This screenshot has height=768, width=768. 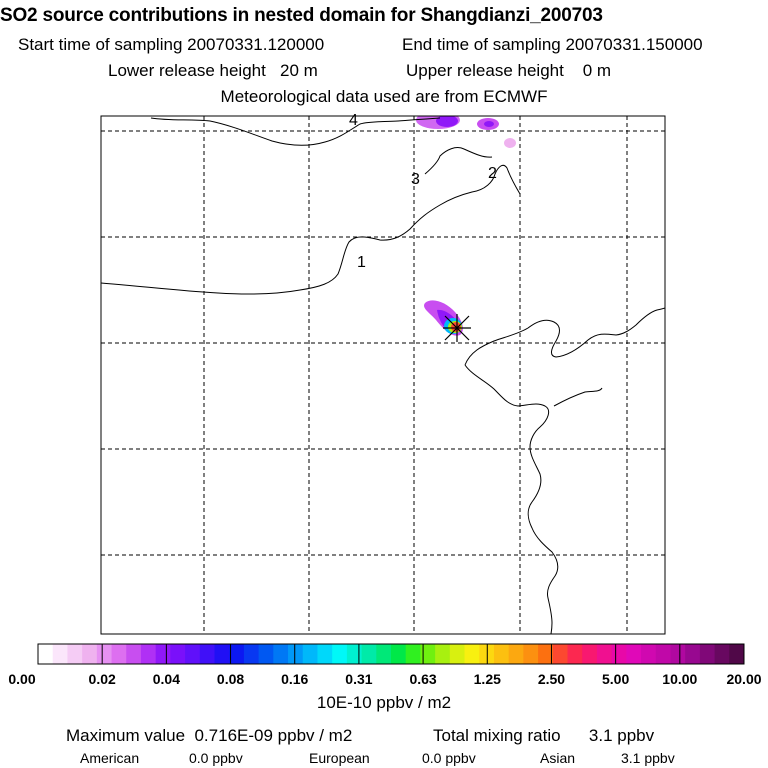 What do you see at coordinates (487, 679) in the screenshot?
I see `colorbar-tick-label: 1.25` at bounding box center [487, 679].